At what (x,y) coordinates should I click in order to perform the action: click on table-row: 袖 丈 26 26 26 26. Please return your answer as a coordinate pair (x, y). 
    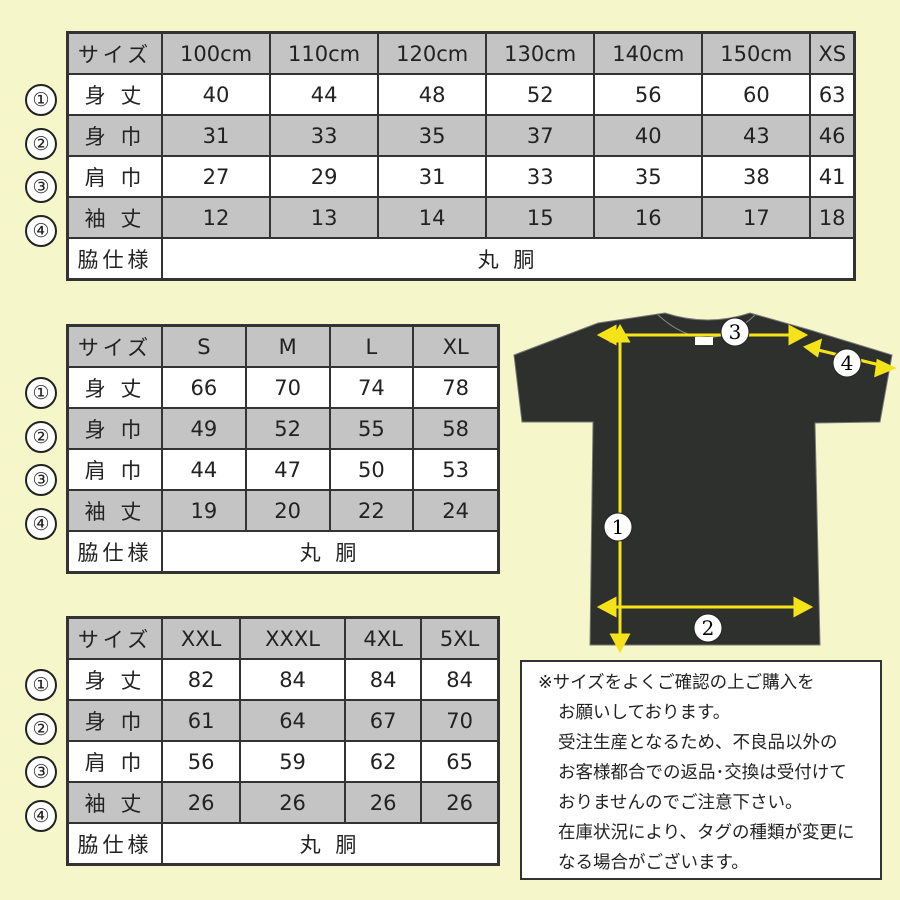
    Looking at the image, I should click on (283, 802).